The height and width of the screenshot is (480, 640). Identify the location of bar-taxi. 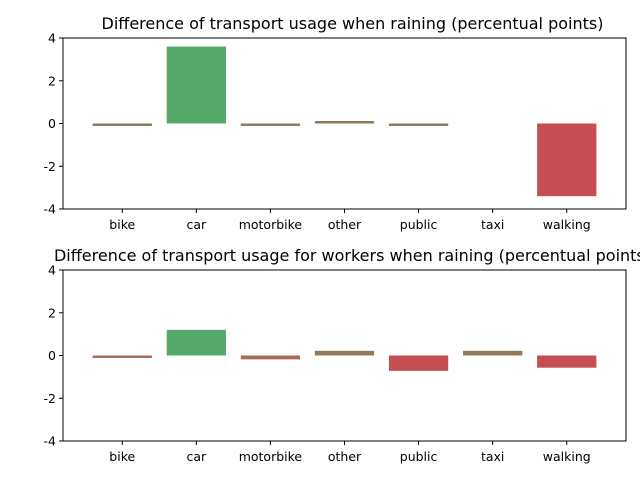
(493, 353).